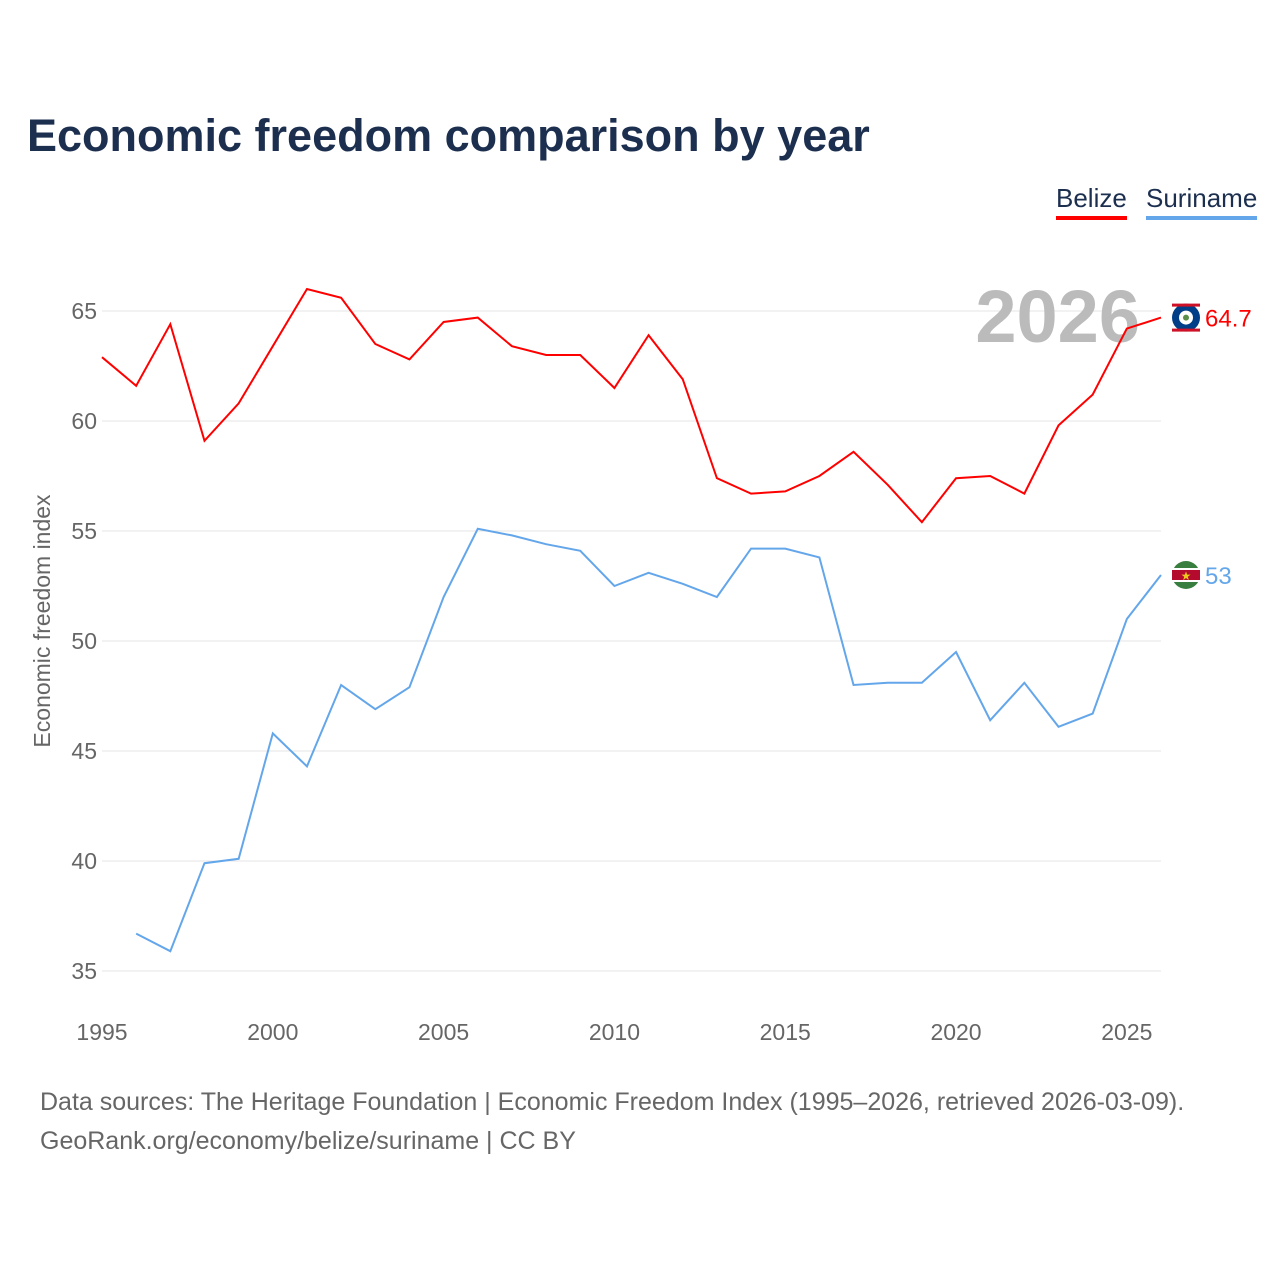  I want to click on y-tick-label: 65, so click(84, 311).